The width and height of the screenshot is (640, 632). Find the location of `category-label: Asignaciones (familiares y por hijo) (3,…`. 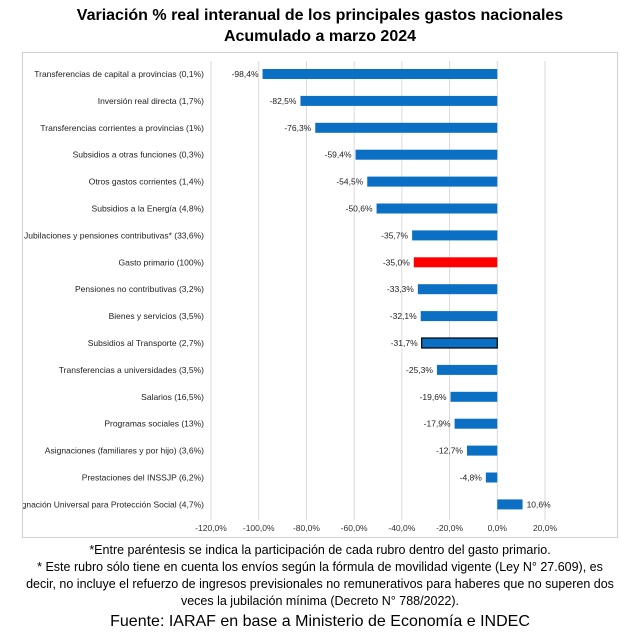

category-label: Asignaciones (familiares y por hijo) (3,… is located at coordinates (124, 451).